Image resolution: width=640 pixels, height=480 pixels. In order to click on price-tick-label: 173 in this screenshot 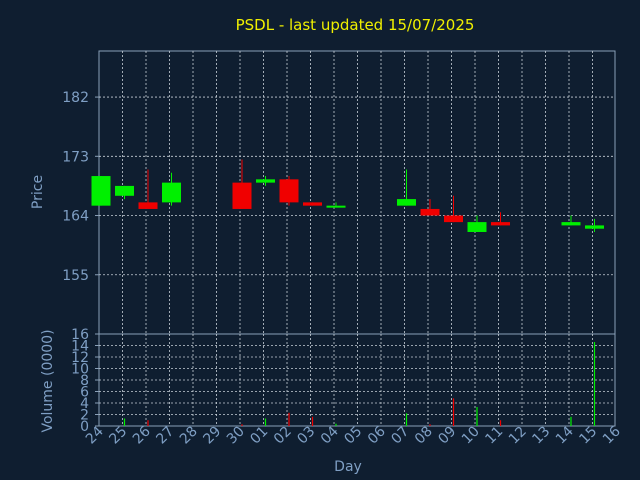, I will do `click(75, 157)`.